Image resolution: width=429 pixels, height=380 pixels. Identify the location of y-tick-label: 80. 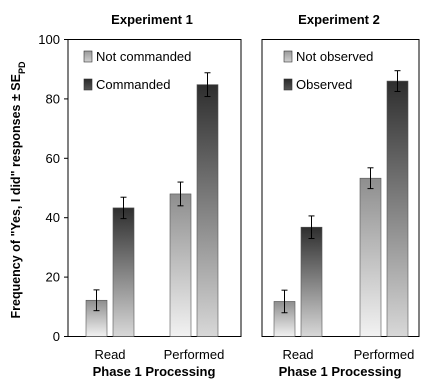
(53, 98).